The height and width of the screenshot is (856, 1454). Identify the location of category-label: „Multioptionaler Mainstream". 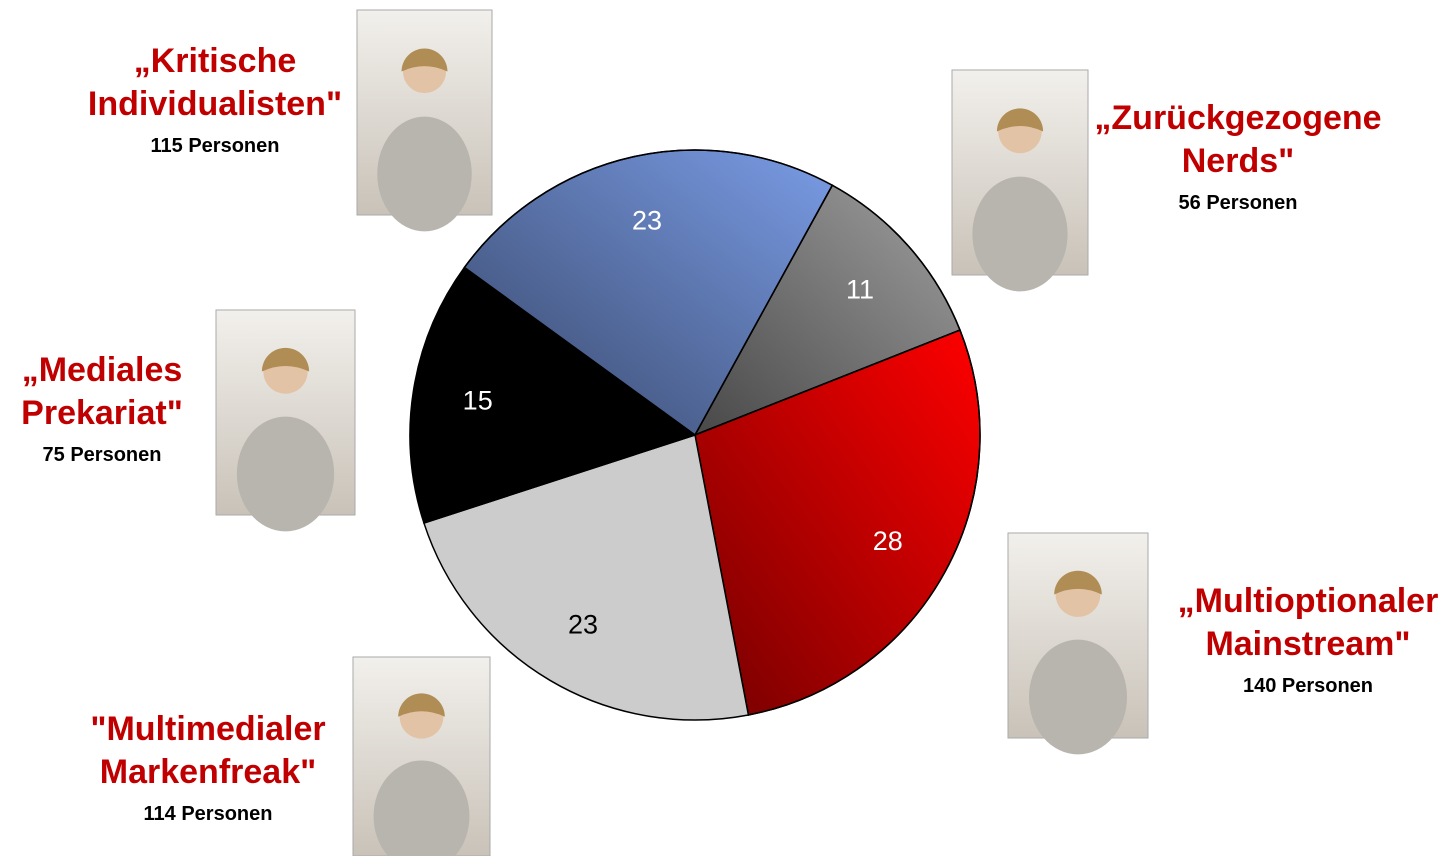
(1308, 622).